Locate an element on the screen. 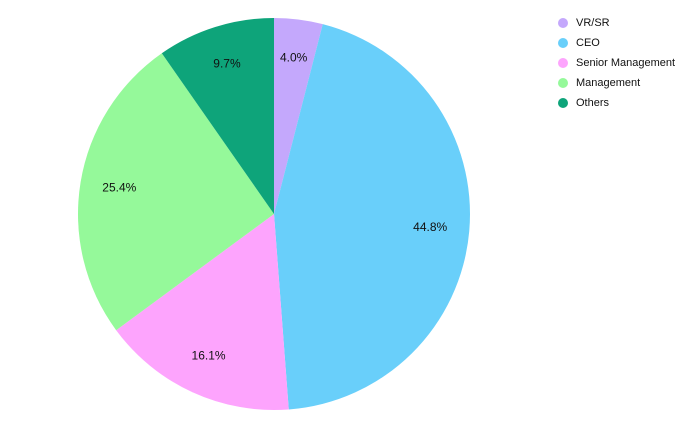 The image size is (690, 431). legend-label: CEO is located at coordinates (588, 43).